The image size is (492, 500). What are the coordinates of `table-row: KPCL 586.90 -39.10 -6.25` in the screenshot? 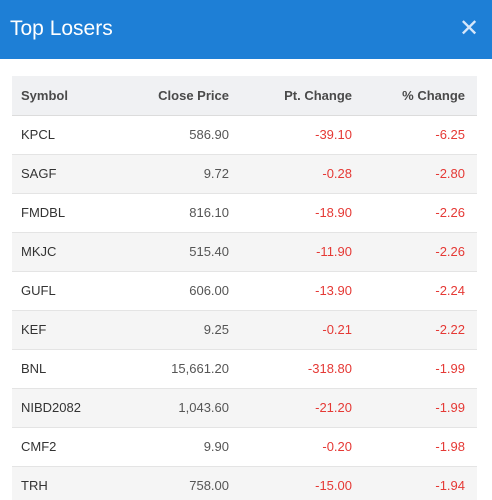 It's located at (244, 135).